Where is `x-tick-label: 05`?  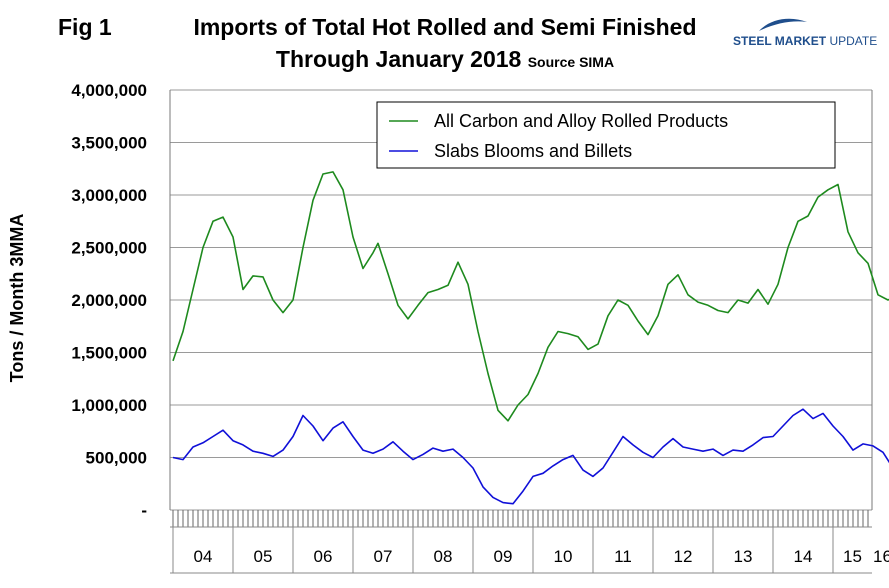
x-tick-label: 05 is located at coordinates (263, 556).